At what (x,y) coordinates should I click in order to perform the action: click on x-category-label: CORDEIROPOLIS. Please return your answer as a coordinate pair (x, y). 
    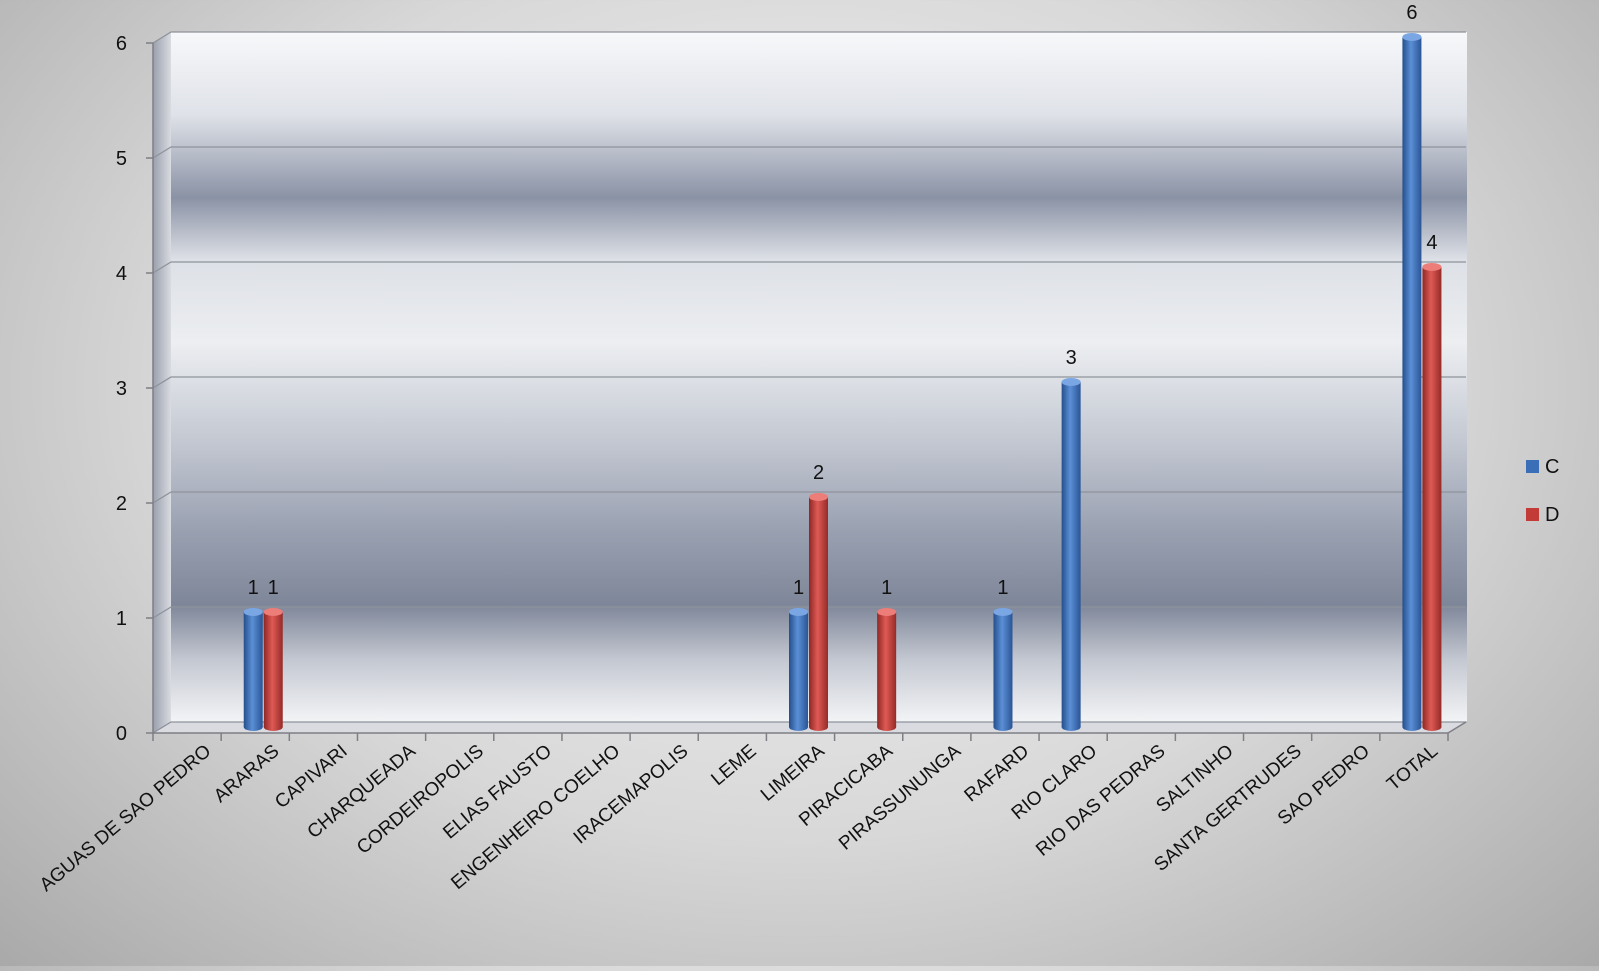
    Looking at the image, I should click on (420, 800).